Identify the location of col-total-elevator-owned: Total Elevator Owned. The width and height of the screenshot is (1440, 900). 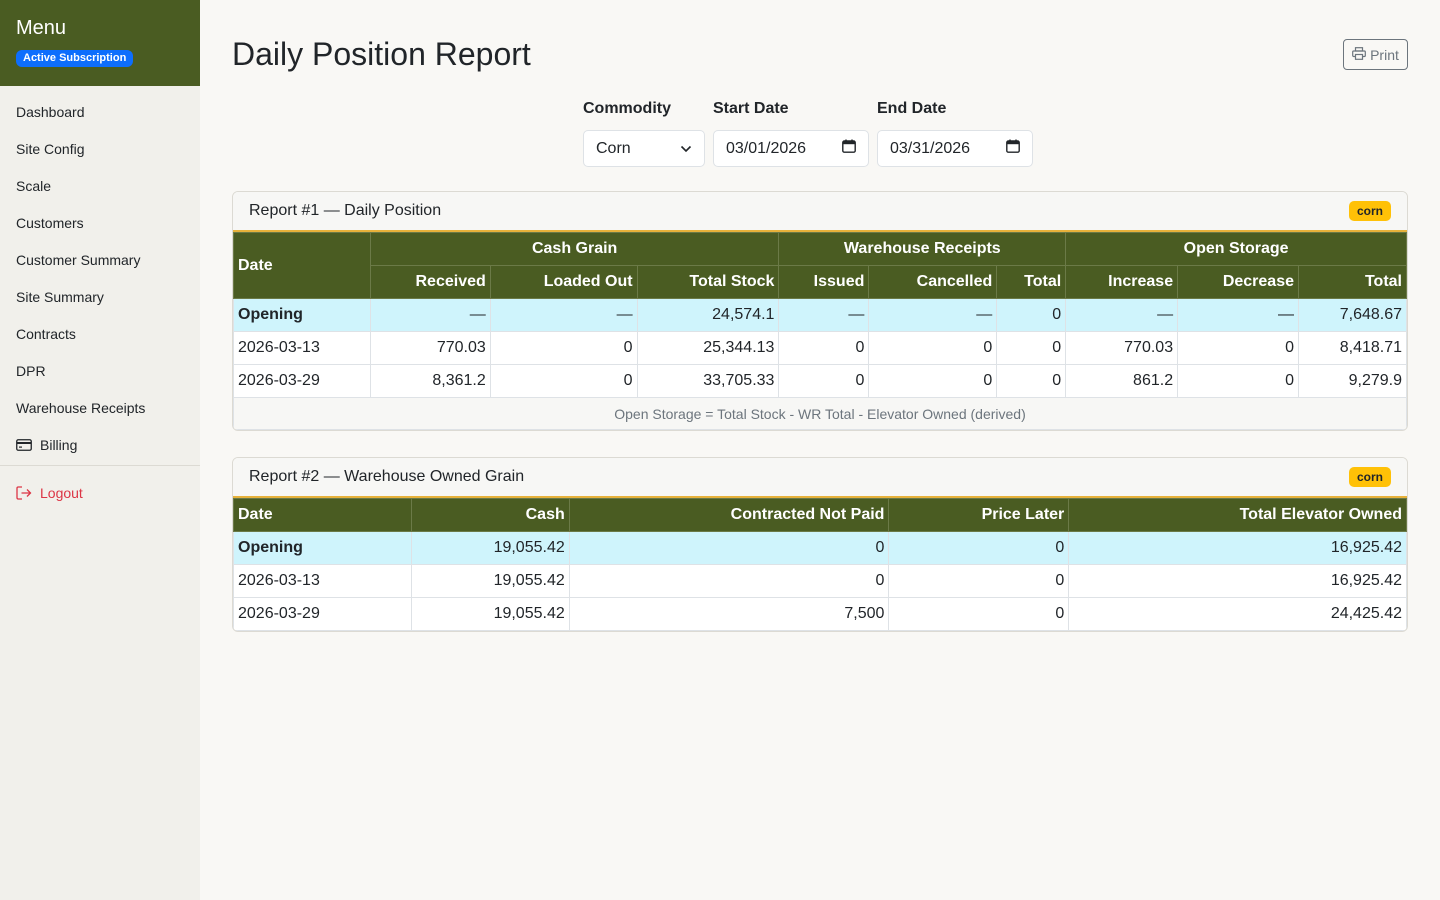
(1237, 515).